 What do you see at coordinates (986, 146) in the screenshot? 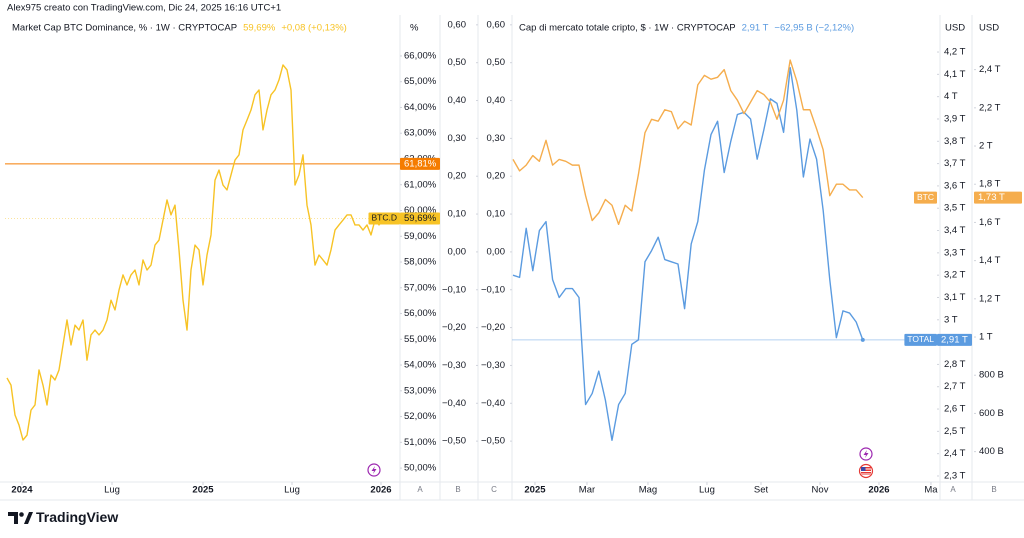
I see `y-tick-label: 2 T` at bounding box center [986, 146].